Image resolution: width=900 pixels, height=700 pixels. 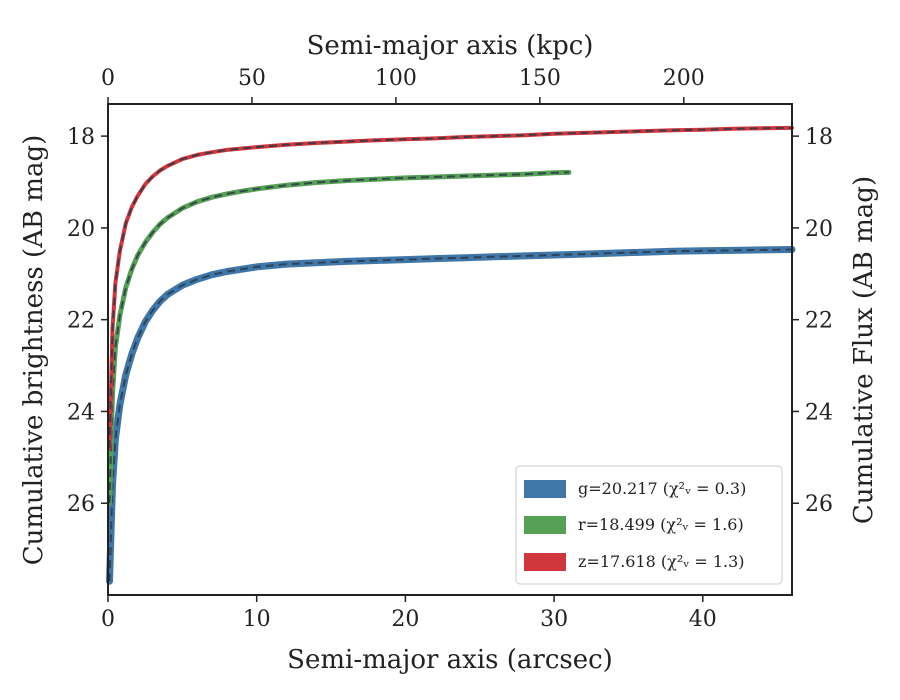 What do you see at coordinates (396, 78) in the screenshot?
I see `x2-tick-label: 100` at bounding box center [396, 78].